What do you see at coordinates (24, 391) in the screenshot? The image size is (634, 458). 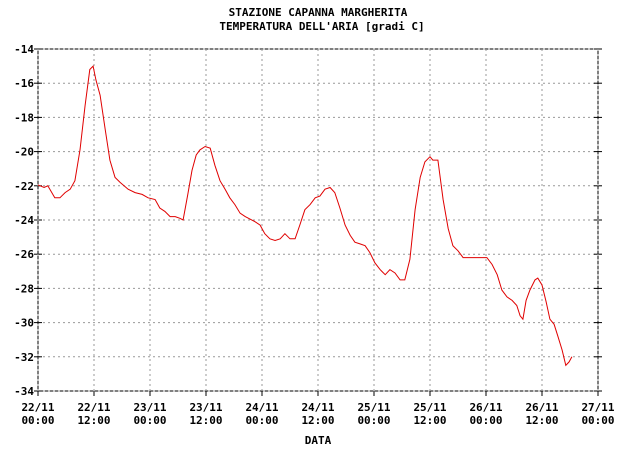 I see `y-tick-label: -34` at bounding box center [24, 391].